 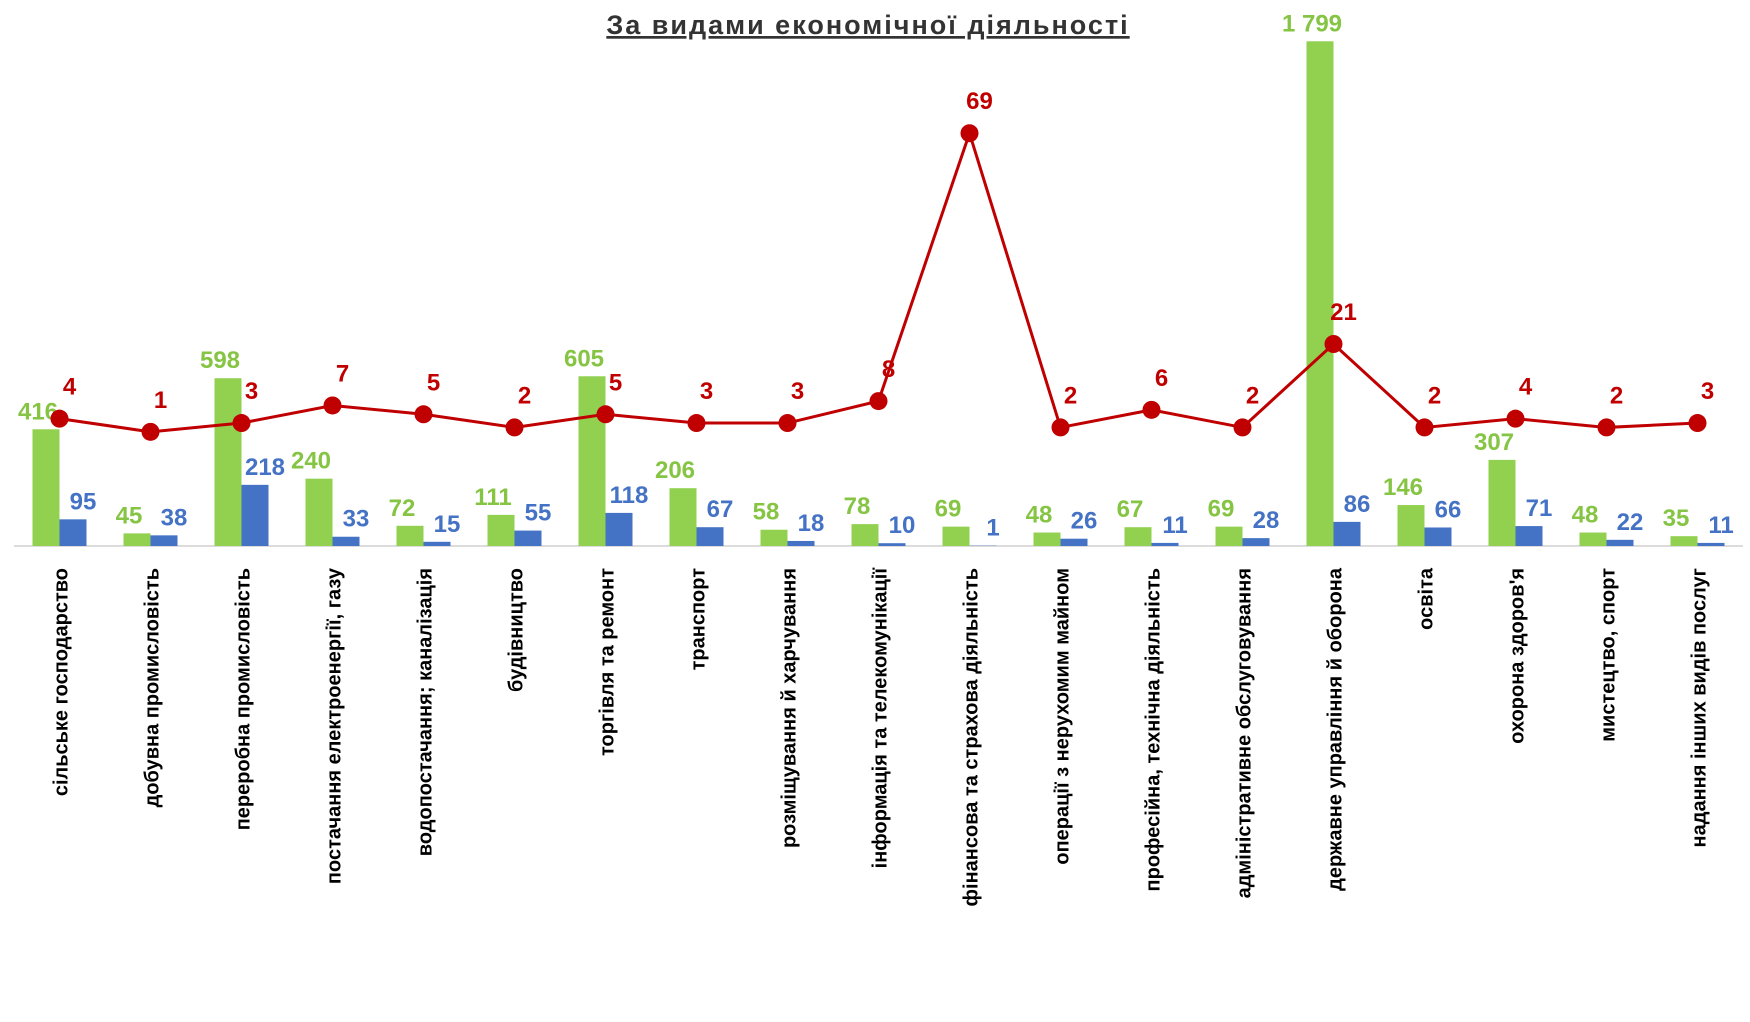 What do you see at coordinates (220, 360) in the screenshot?
I see `data-label: 598` at bounding box center [220, 360].